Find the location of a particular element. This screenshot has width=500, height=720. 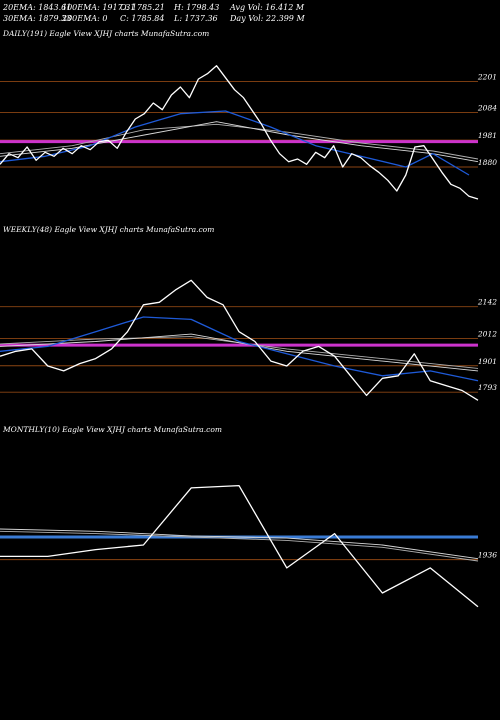

header-day-vol: Day Vol: 22.399 M is located at coordinates (267, 18).